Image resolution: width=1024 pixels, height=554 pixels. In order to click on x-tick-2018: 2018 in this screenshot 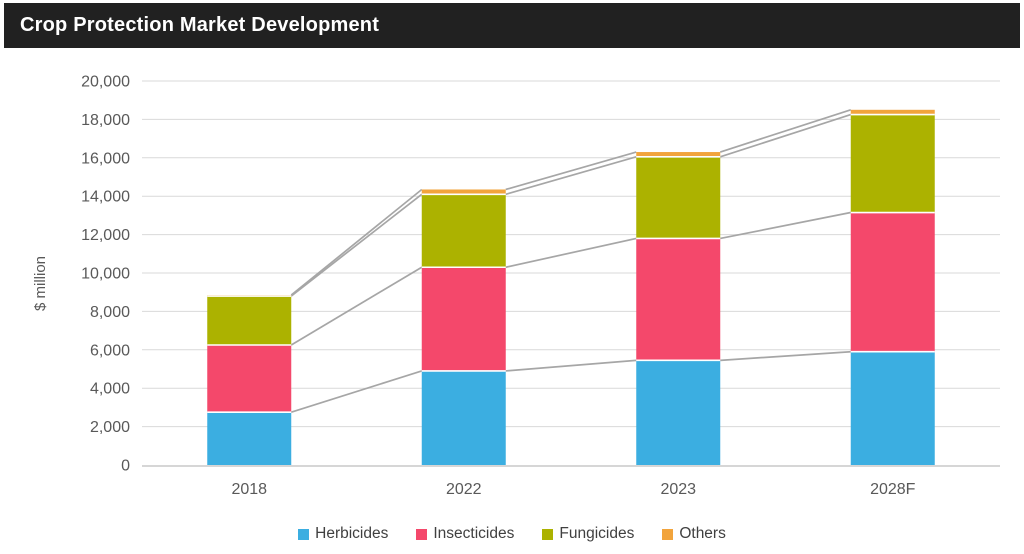, I will do `click(249, 489)`.